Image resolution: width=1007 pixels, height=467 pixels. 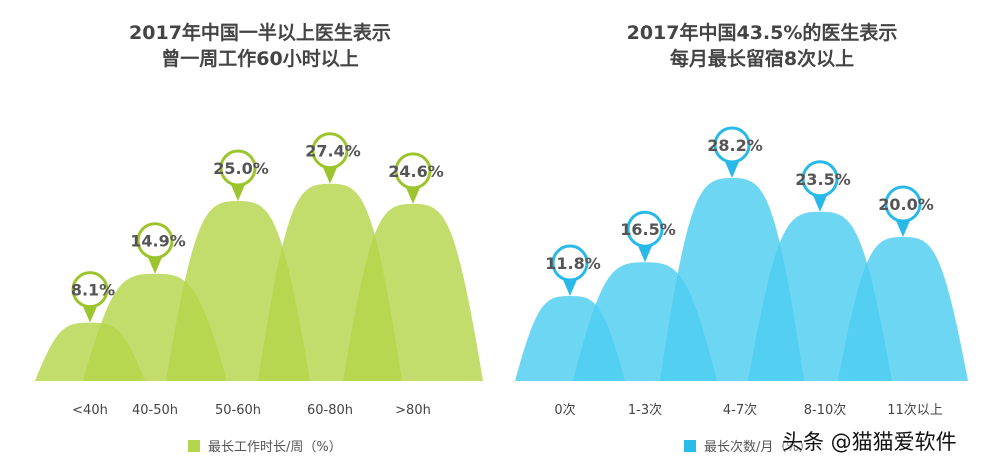 I want to click on right-title-line2: 每月最长留宿8次以上, so click(x=762, y=59).